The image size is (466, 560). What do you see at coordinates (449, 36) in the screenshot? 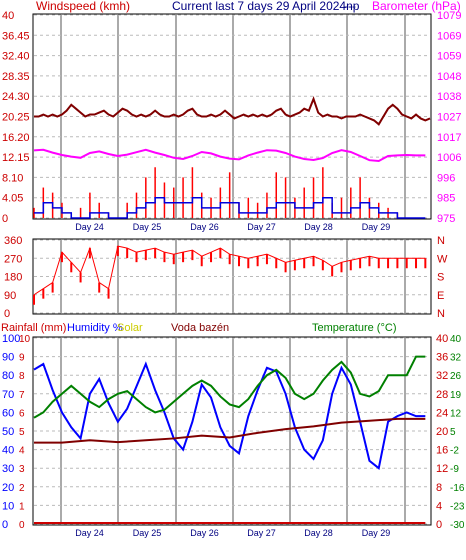
I see `barometer-tick-label: 1069` at bounding box center [449, 36].